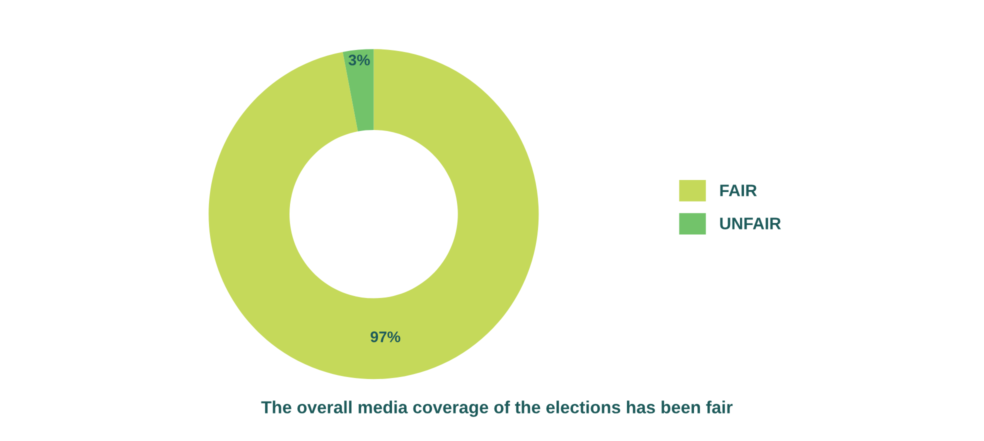 This screenshot has width=984, height=441. Describe the element at coordinates (497, 408) in the screenshot. I see `text: The overall media coverage of the elections has been fair` at that location.